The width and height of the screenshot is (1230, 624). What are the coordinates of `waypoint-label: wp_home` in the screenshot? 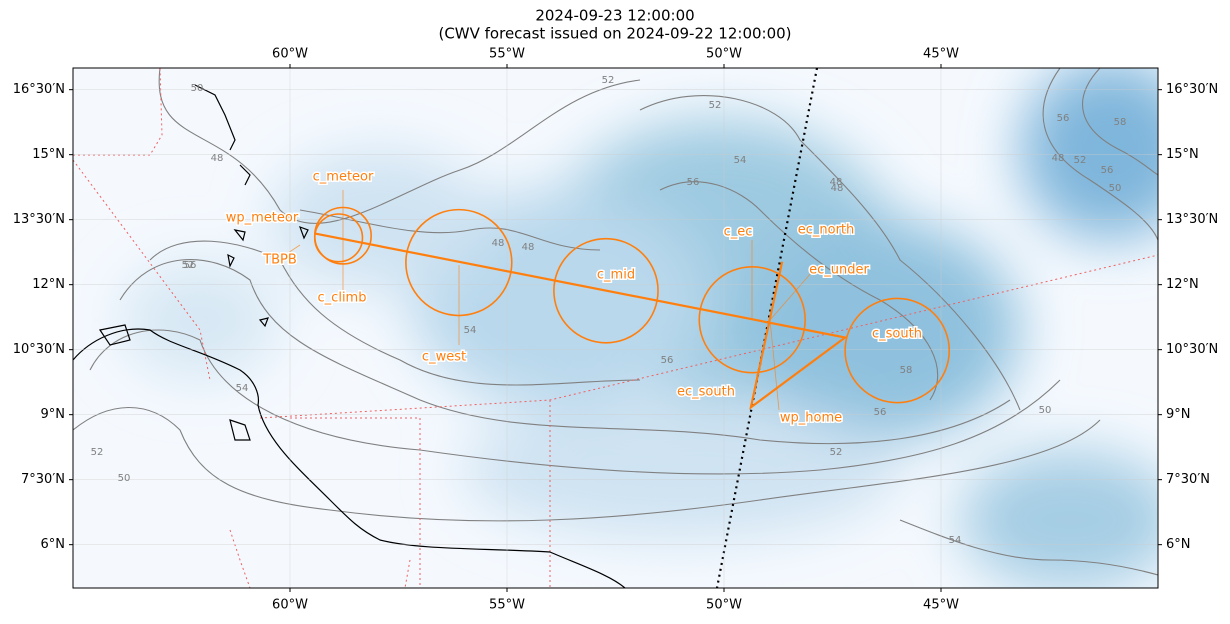 It's located at (811, 418).